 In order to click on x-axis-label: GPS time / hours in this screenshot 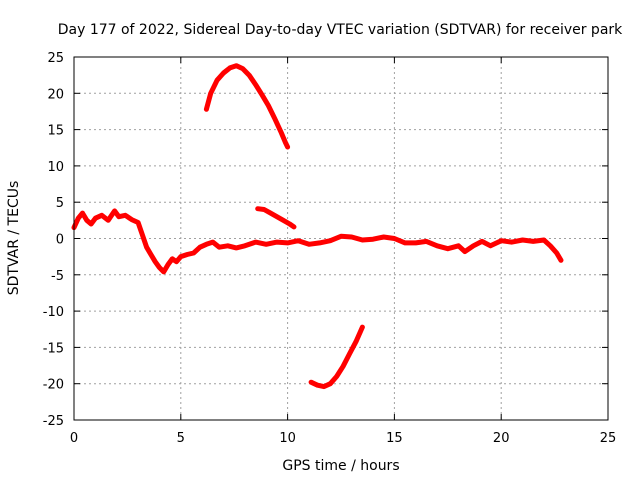, I will do `click(340, 466)`.